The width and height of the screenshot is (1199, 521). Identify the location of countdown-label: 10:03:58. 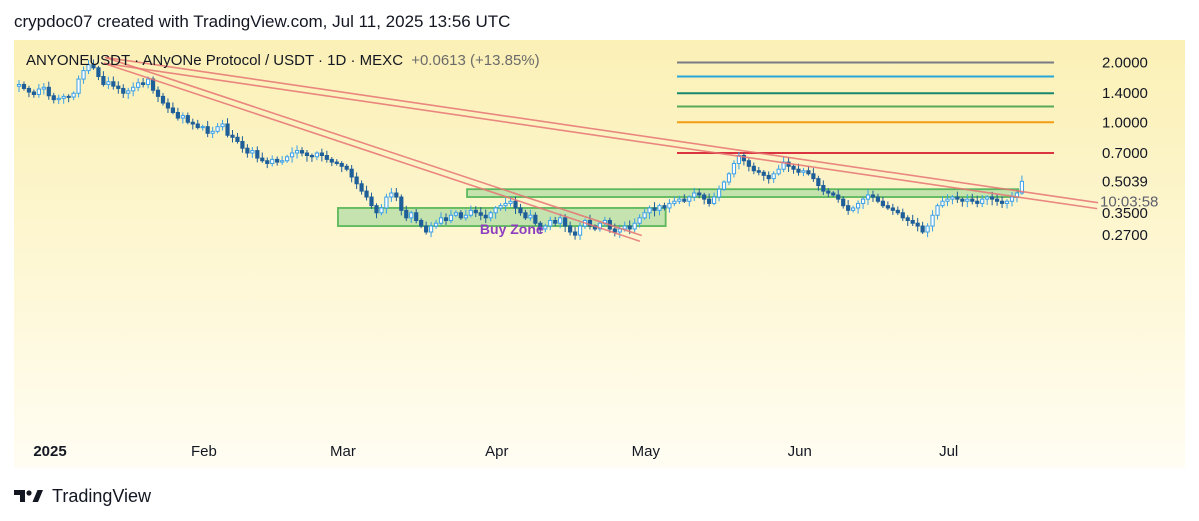
(1129, 201).